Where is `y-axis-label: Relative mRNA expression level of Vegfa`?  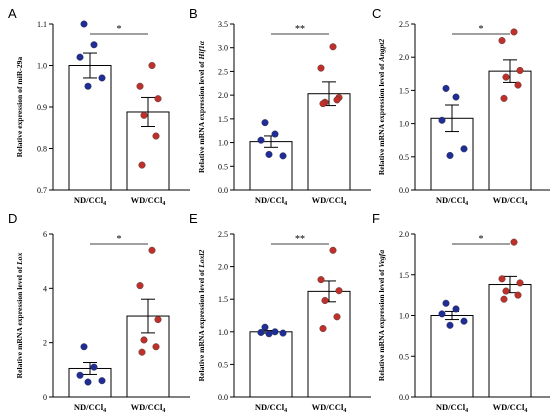
y-axis-label: Relative mRNA expression level of Vegfa is located at coordinates (381, 315).